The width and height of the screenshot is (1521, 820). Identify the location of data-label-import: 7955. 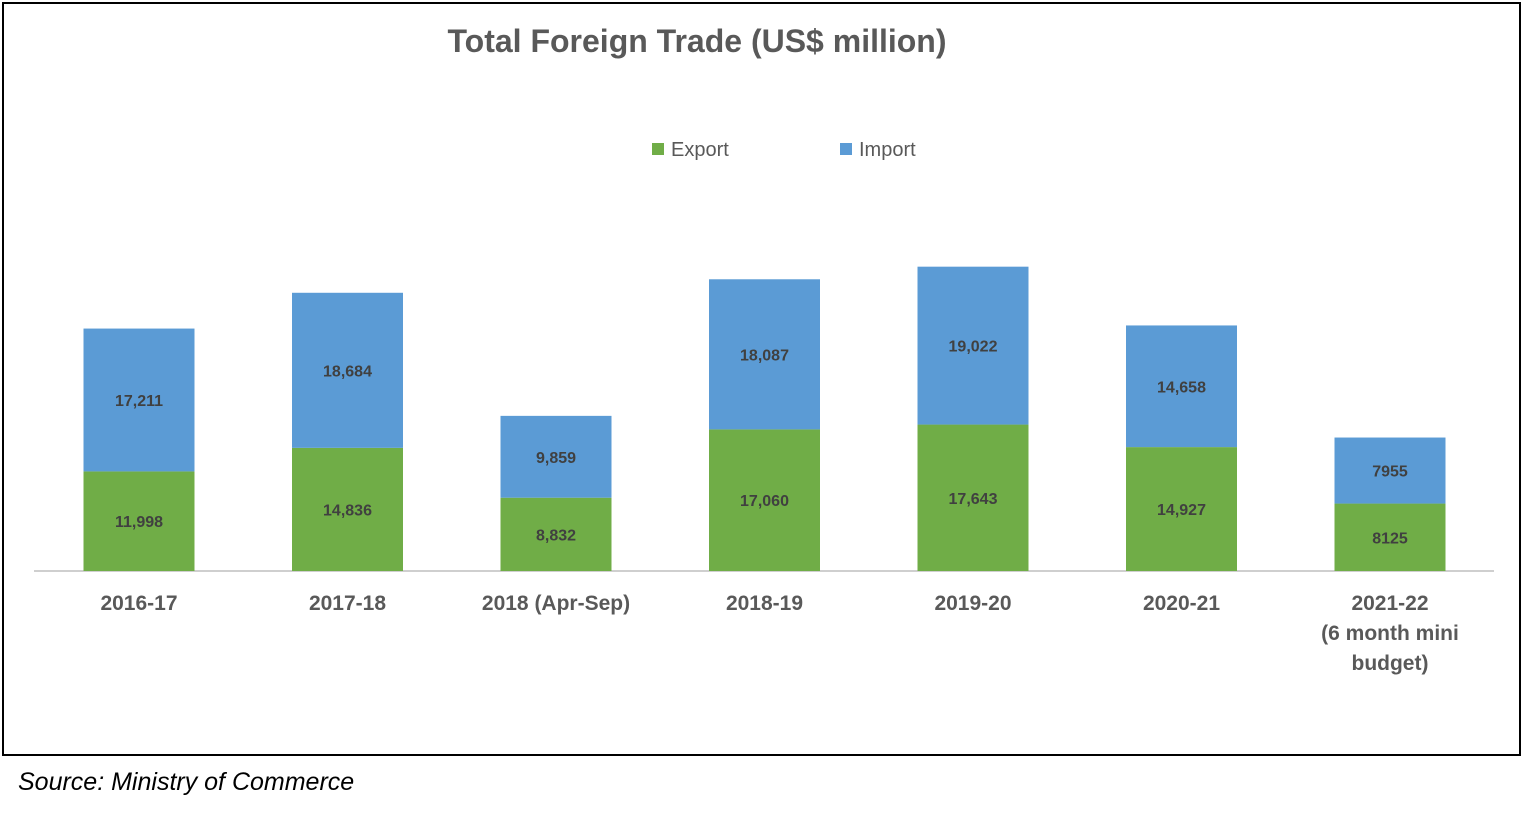
(1390, 472).